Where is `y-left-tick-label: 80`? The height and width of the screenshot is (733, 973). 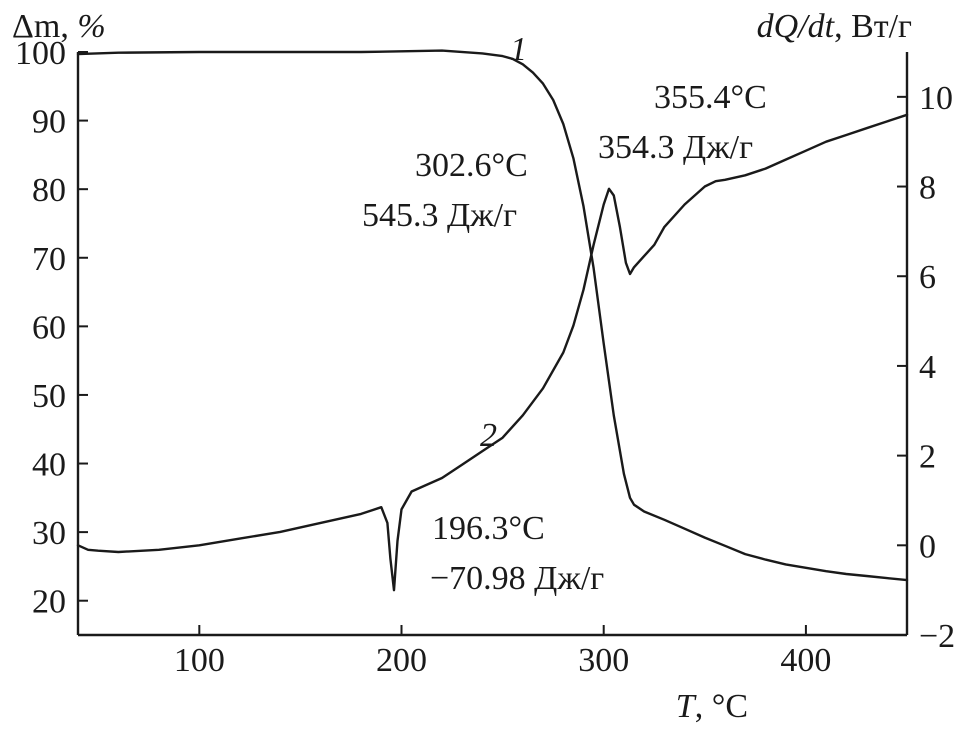
y-left-tick-label: 80 is located at coordinates (49, 190).